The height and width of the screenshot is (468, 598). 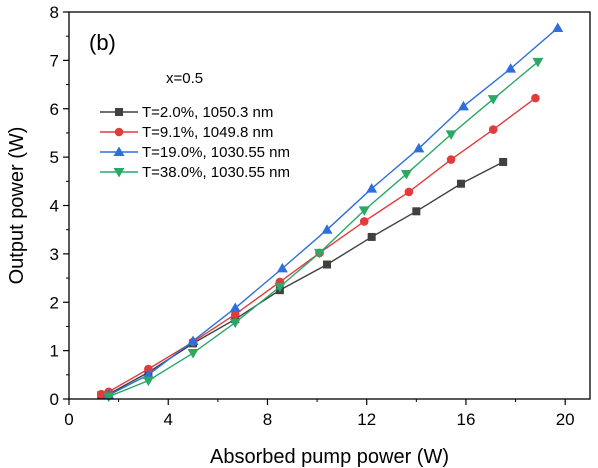 I want to click on legend-entry: T=9.1%, 1049.8 nm, so click(x=186, y=132).